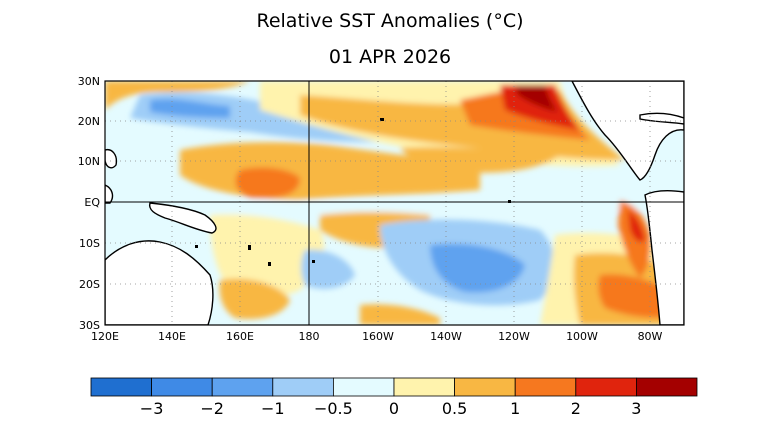  What do you see at coordinates (333, 408) in the screenshot?
I see `colorbar-label: −0.5` at bounding box center [333, 408].